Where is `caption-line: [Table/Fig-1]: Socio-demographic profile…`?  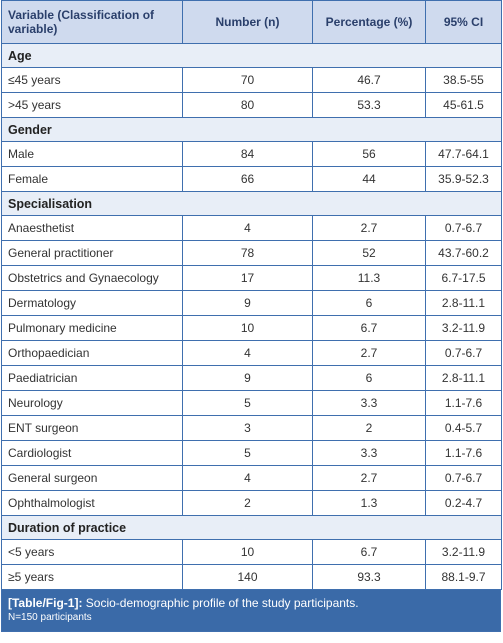
caption-line: [Table/Fig-1]: Socio-demographic profile… is located at coordinates (251, 603).